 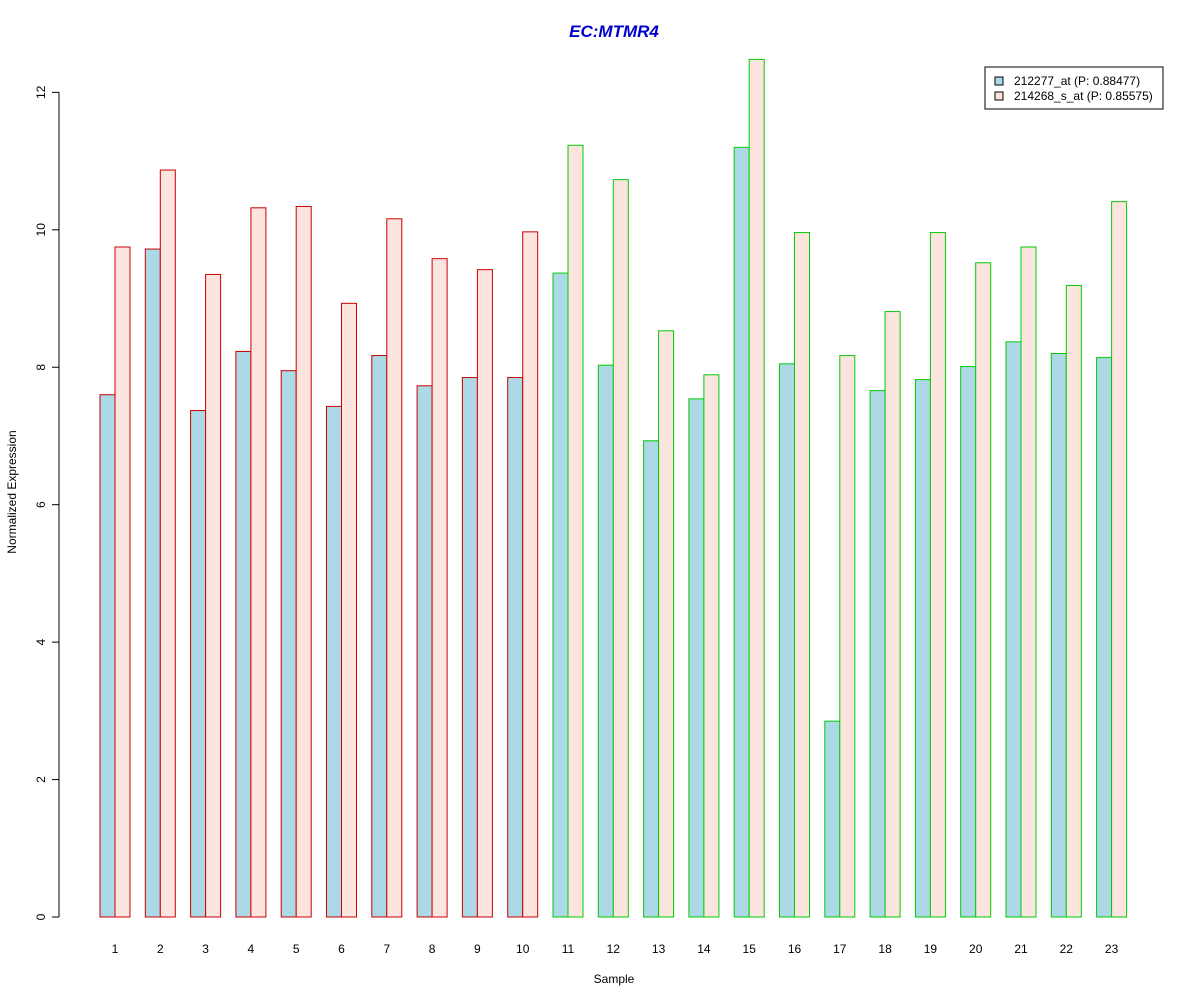 What do you see at coordinates (115, 949) in the screenshot?
I see `x-tick-label: 1` at bounding box center [115, 949].